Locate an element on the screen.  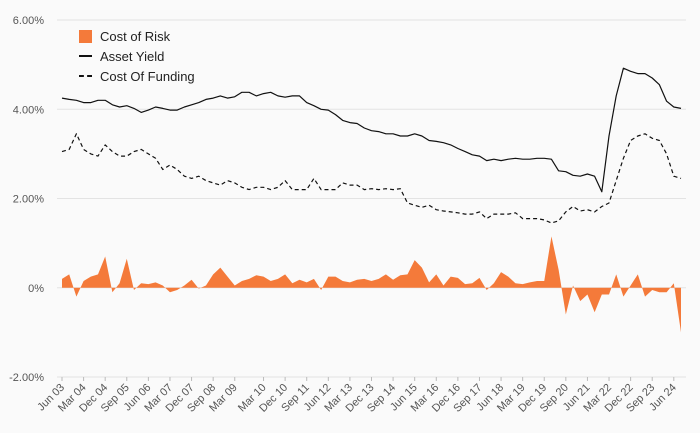
legend-swatch-cost-of-funding is located at coordinates (85, 76).